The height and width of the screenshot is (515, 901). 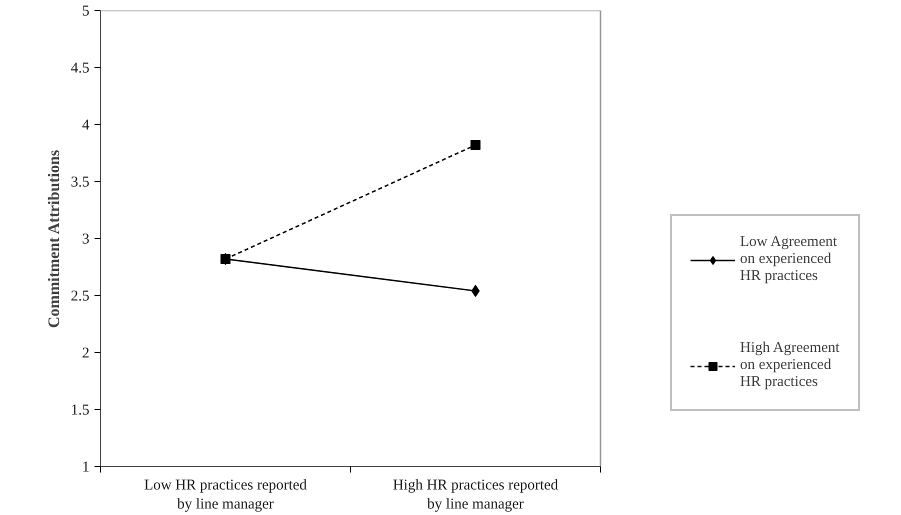 I want to click on legend-label: High Agreement on experienced HR practices, so click(x=790, y=365).